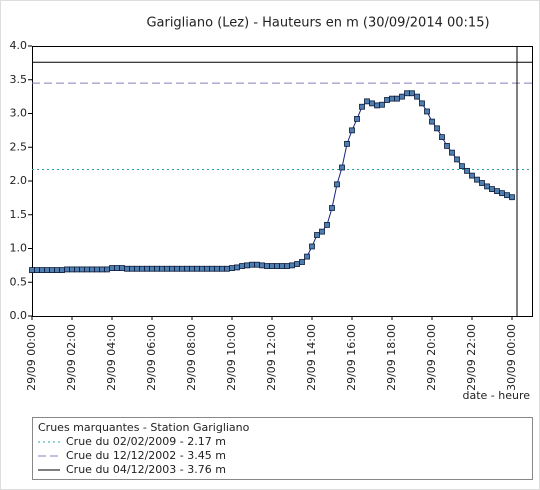 Image resolution: width=540 pixels, height=490 pixels. What do you see at coordinates (19, 180) in the screenshot?
I see `y-tick-label: 2.0` at bounding box center [19, 180].